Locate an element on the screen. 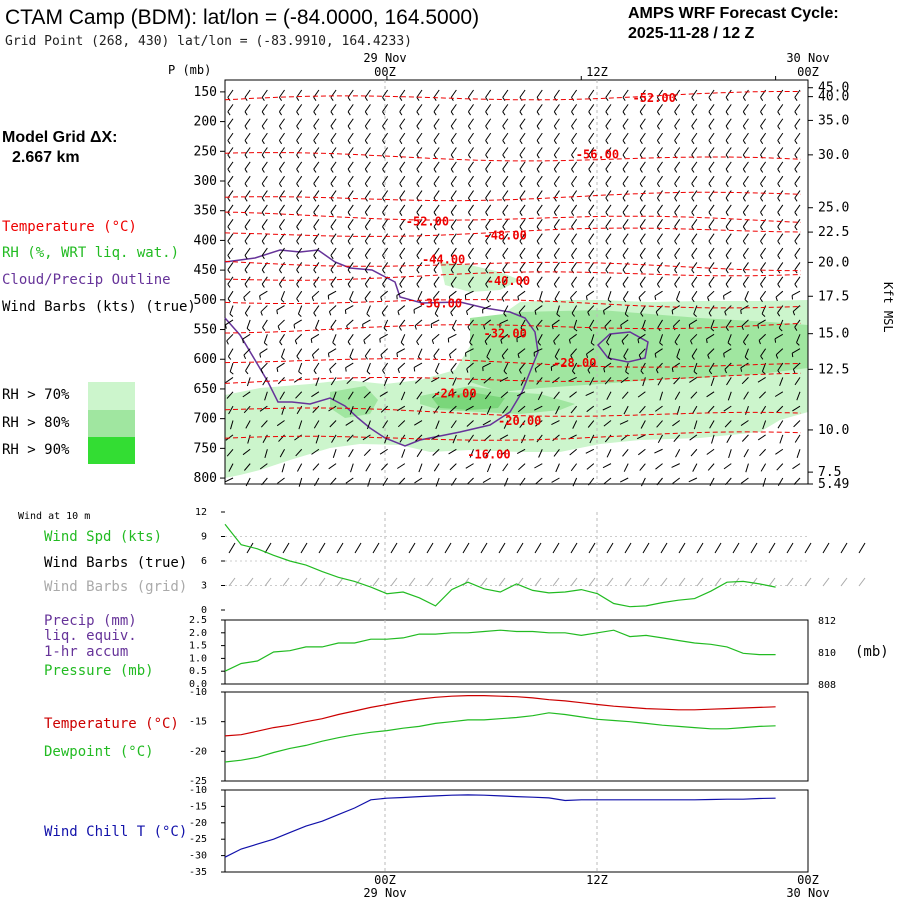  temperature-contour-label: -20.00 is located at coordinates (519, 421).